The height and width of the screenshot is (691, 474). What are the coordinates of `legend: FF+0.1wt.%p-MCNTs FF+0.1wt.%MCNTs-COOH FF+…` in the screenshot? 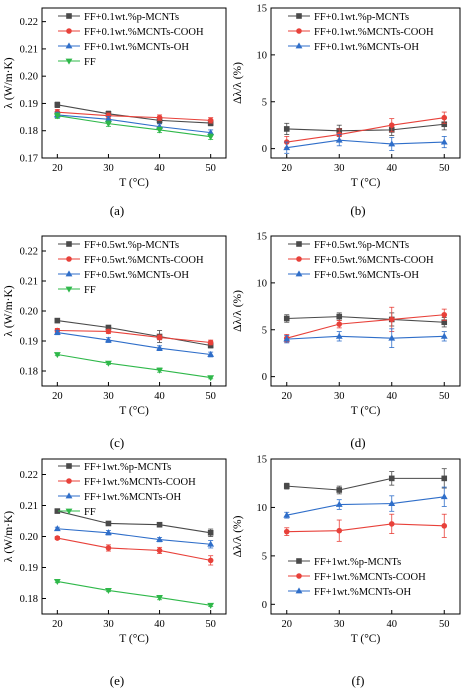 It's located at (361, 32).